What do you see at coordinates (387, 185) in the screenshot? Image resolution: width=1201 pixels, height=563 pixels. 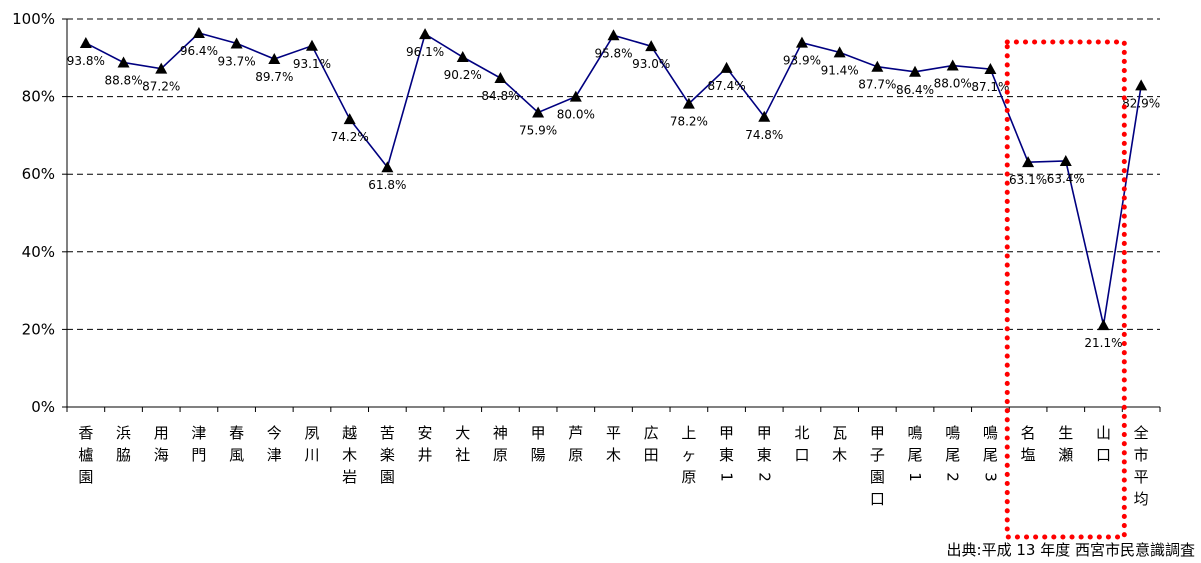 I see `data-label: 61.8%` at bounding box center [387, 185].